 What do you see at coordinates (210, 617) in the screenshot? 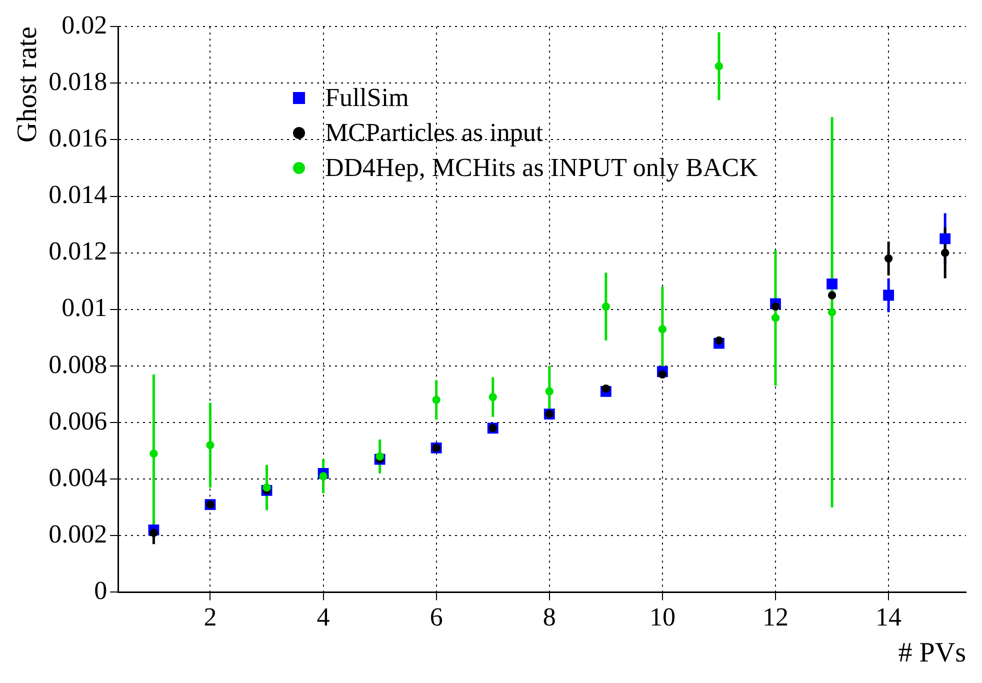
I see `x-tick-label: 2` at bounding box center [210, 617].